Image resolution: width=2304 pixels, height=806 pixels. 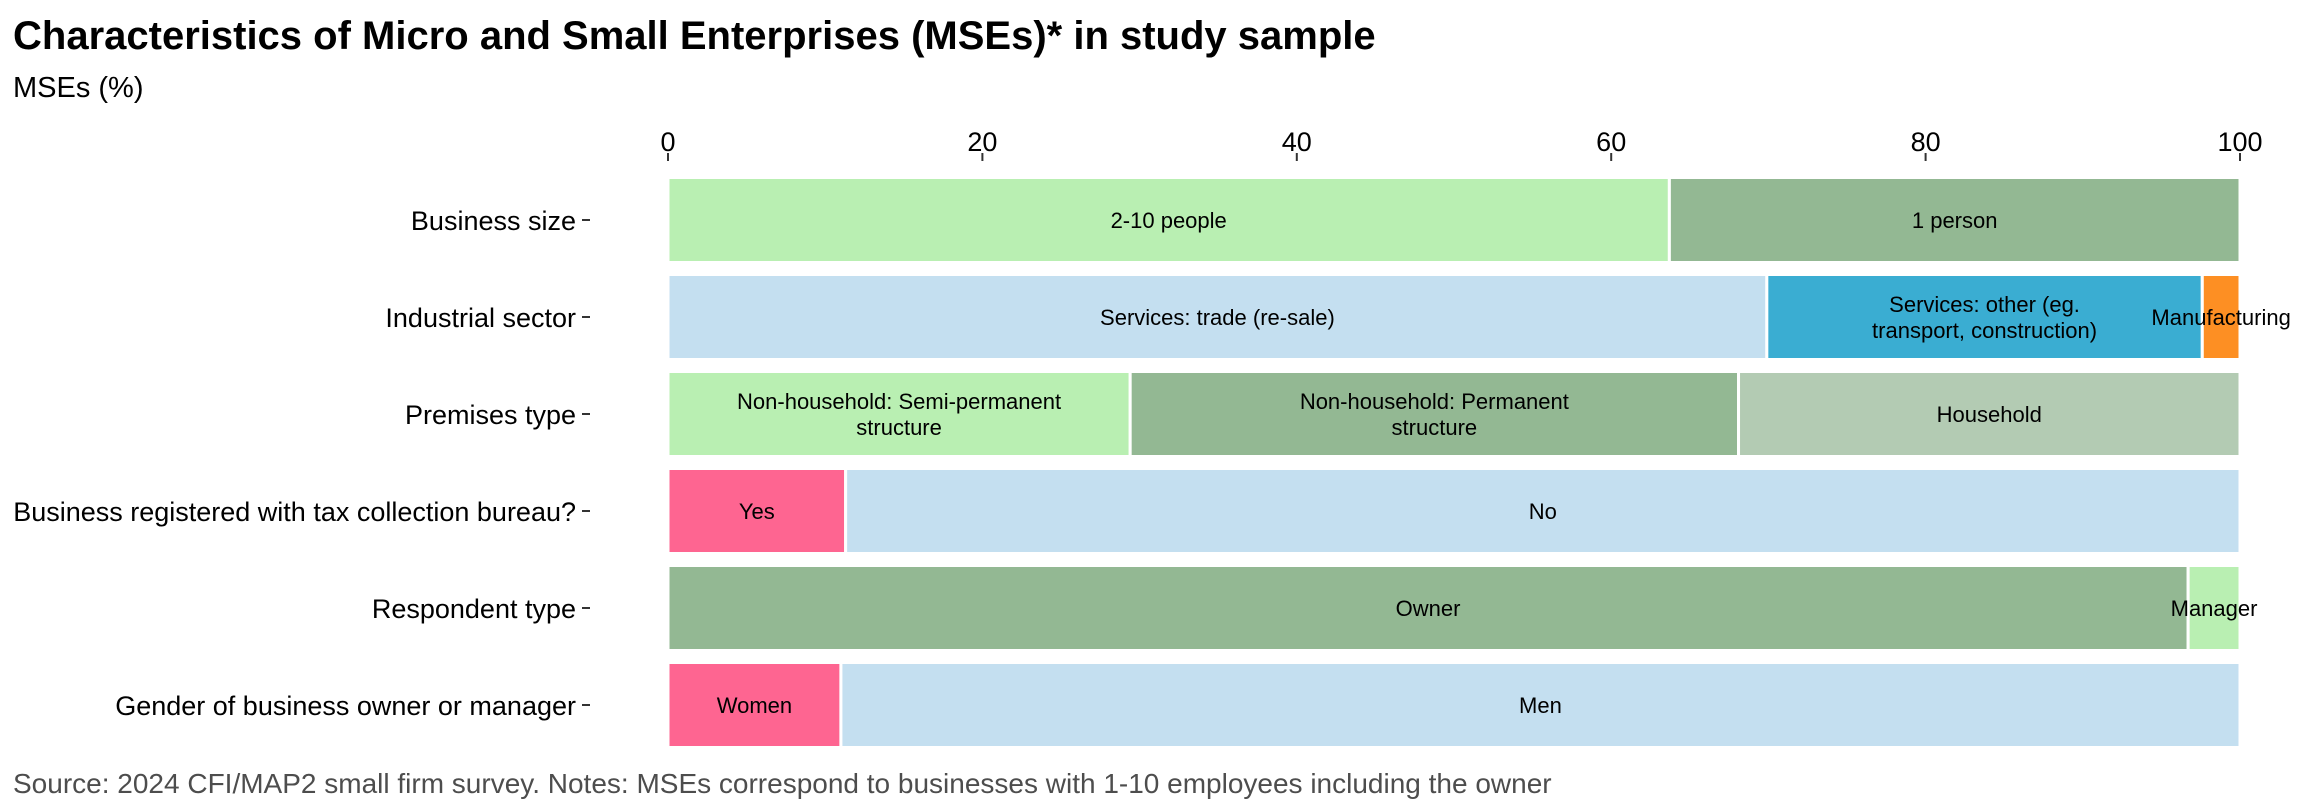 I want to click on segment-label: Non-household: Semi-permanent structure, so click(x=899, y=414).